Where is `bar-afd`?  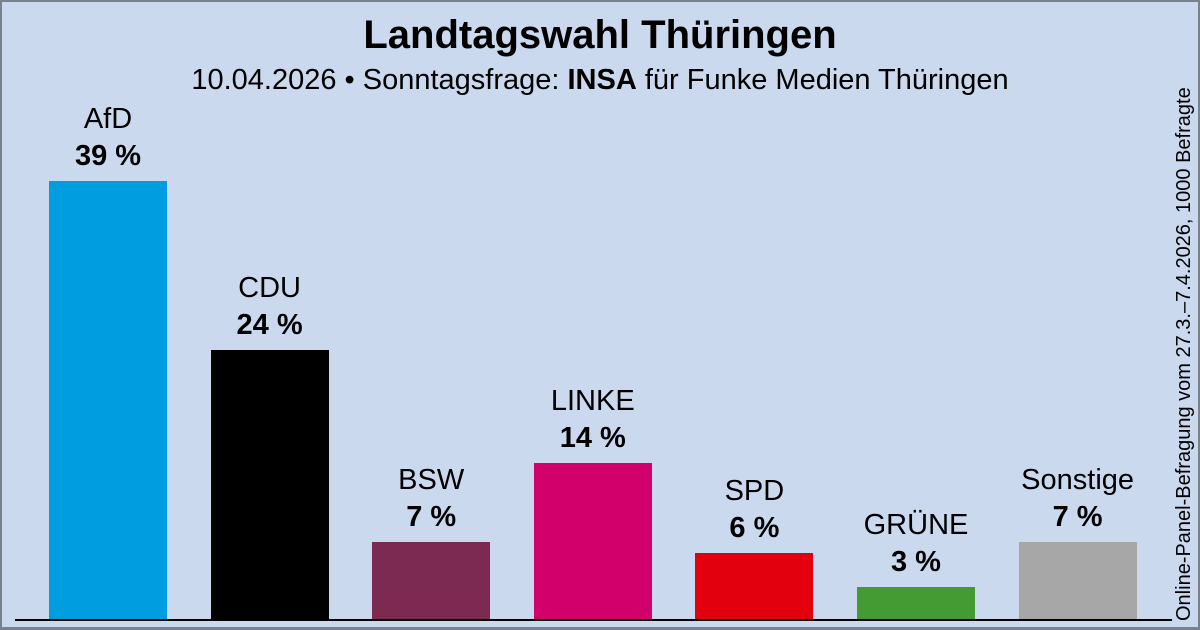
bar-afd is located at coordinates (108, 401).